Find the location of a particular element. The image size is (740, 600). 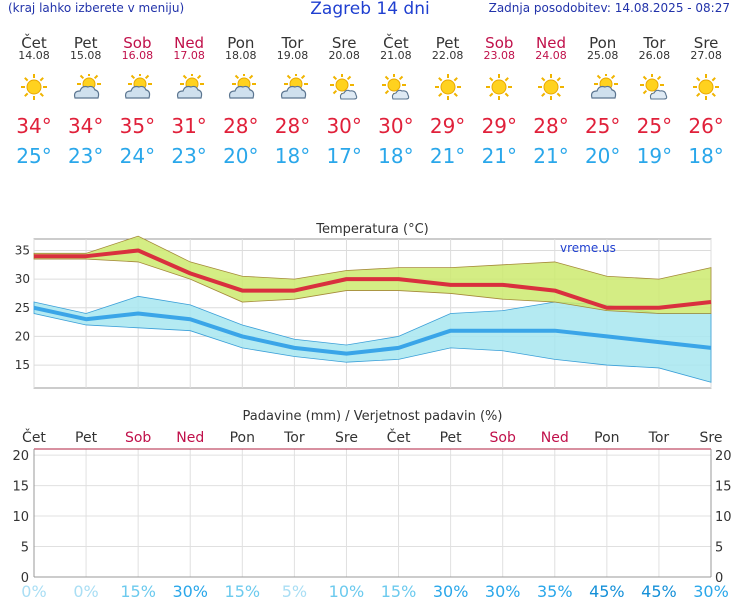

y-tick-label: 20 is located at coordinates (22, 336).